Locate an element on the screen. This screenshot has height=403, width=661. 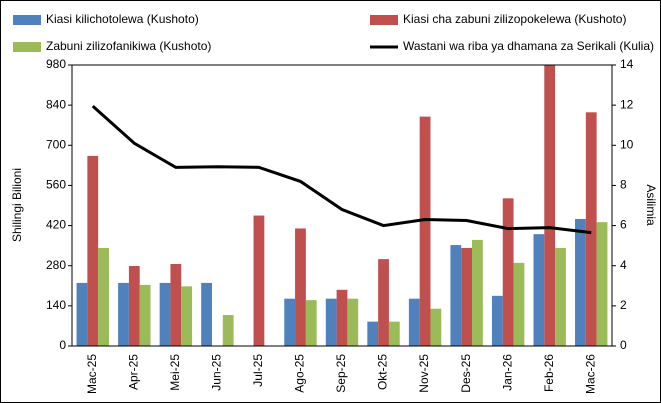
x-tick-label: Jun-25 is located at coordinates (217, 372).